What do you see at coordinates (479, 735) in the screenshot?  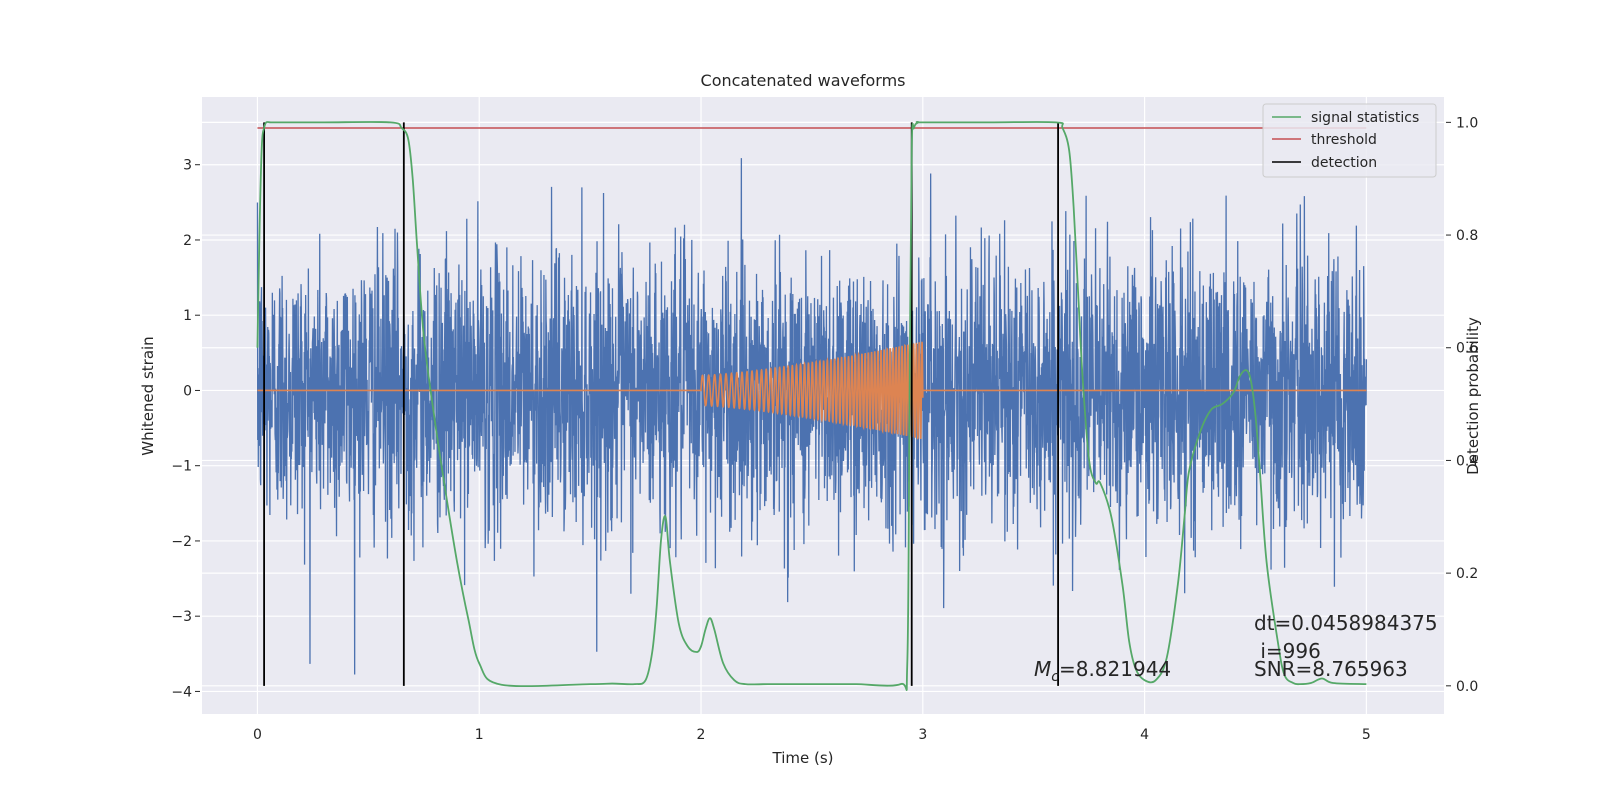 I see `x-tick-label: 1` at bounding box center [479, 735].